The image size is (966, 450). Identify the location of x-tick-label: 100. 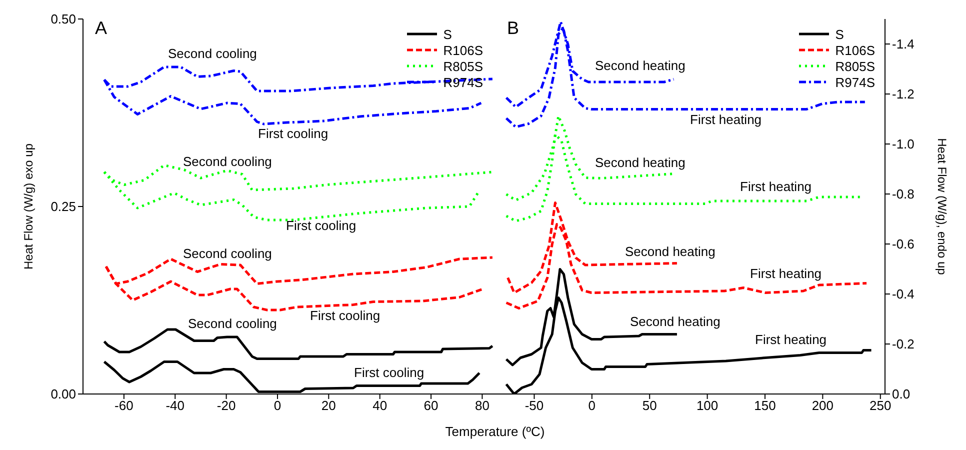
(707, 406).